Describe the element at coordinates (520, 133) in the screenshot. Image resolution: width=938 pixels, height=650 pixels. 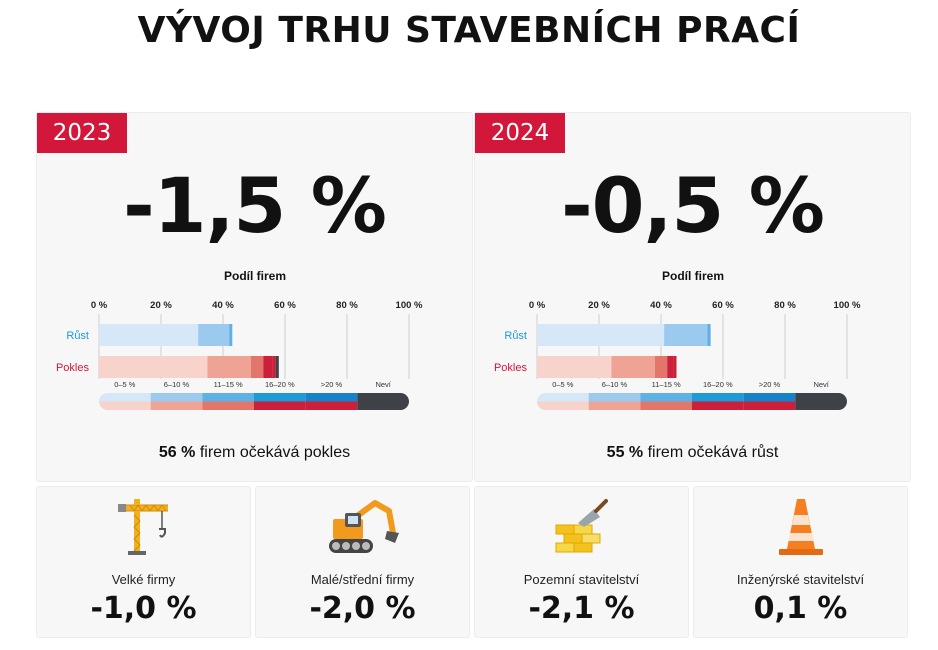
I see `year-badge: 2024` at that location.